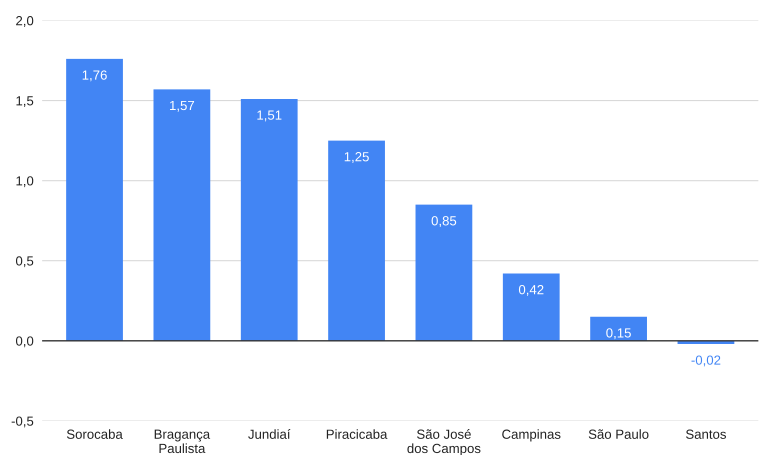  What do you see at coordinates (531, 435) in the screenshot?
I see `x-tick-label: Campinas` at bounding box center [531, 435].